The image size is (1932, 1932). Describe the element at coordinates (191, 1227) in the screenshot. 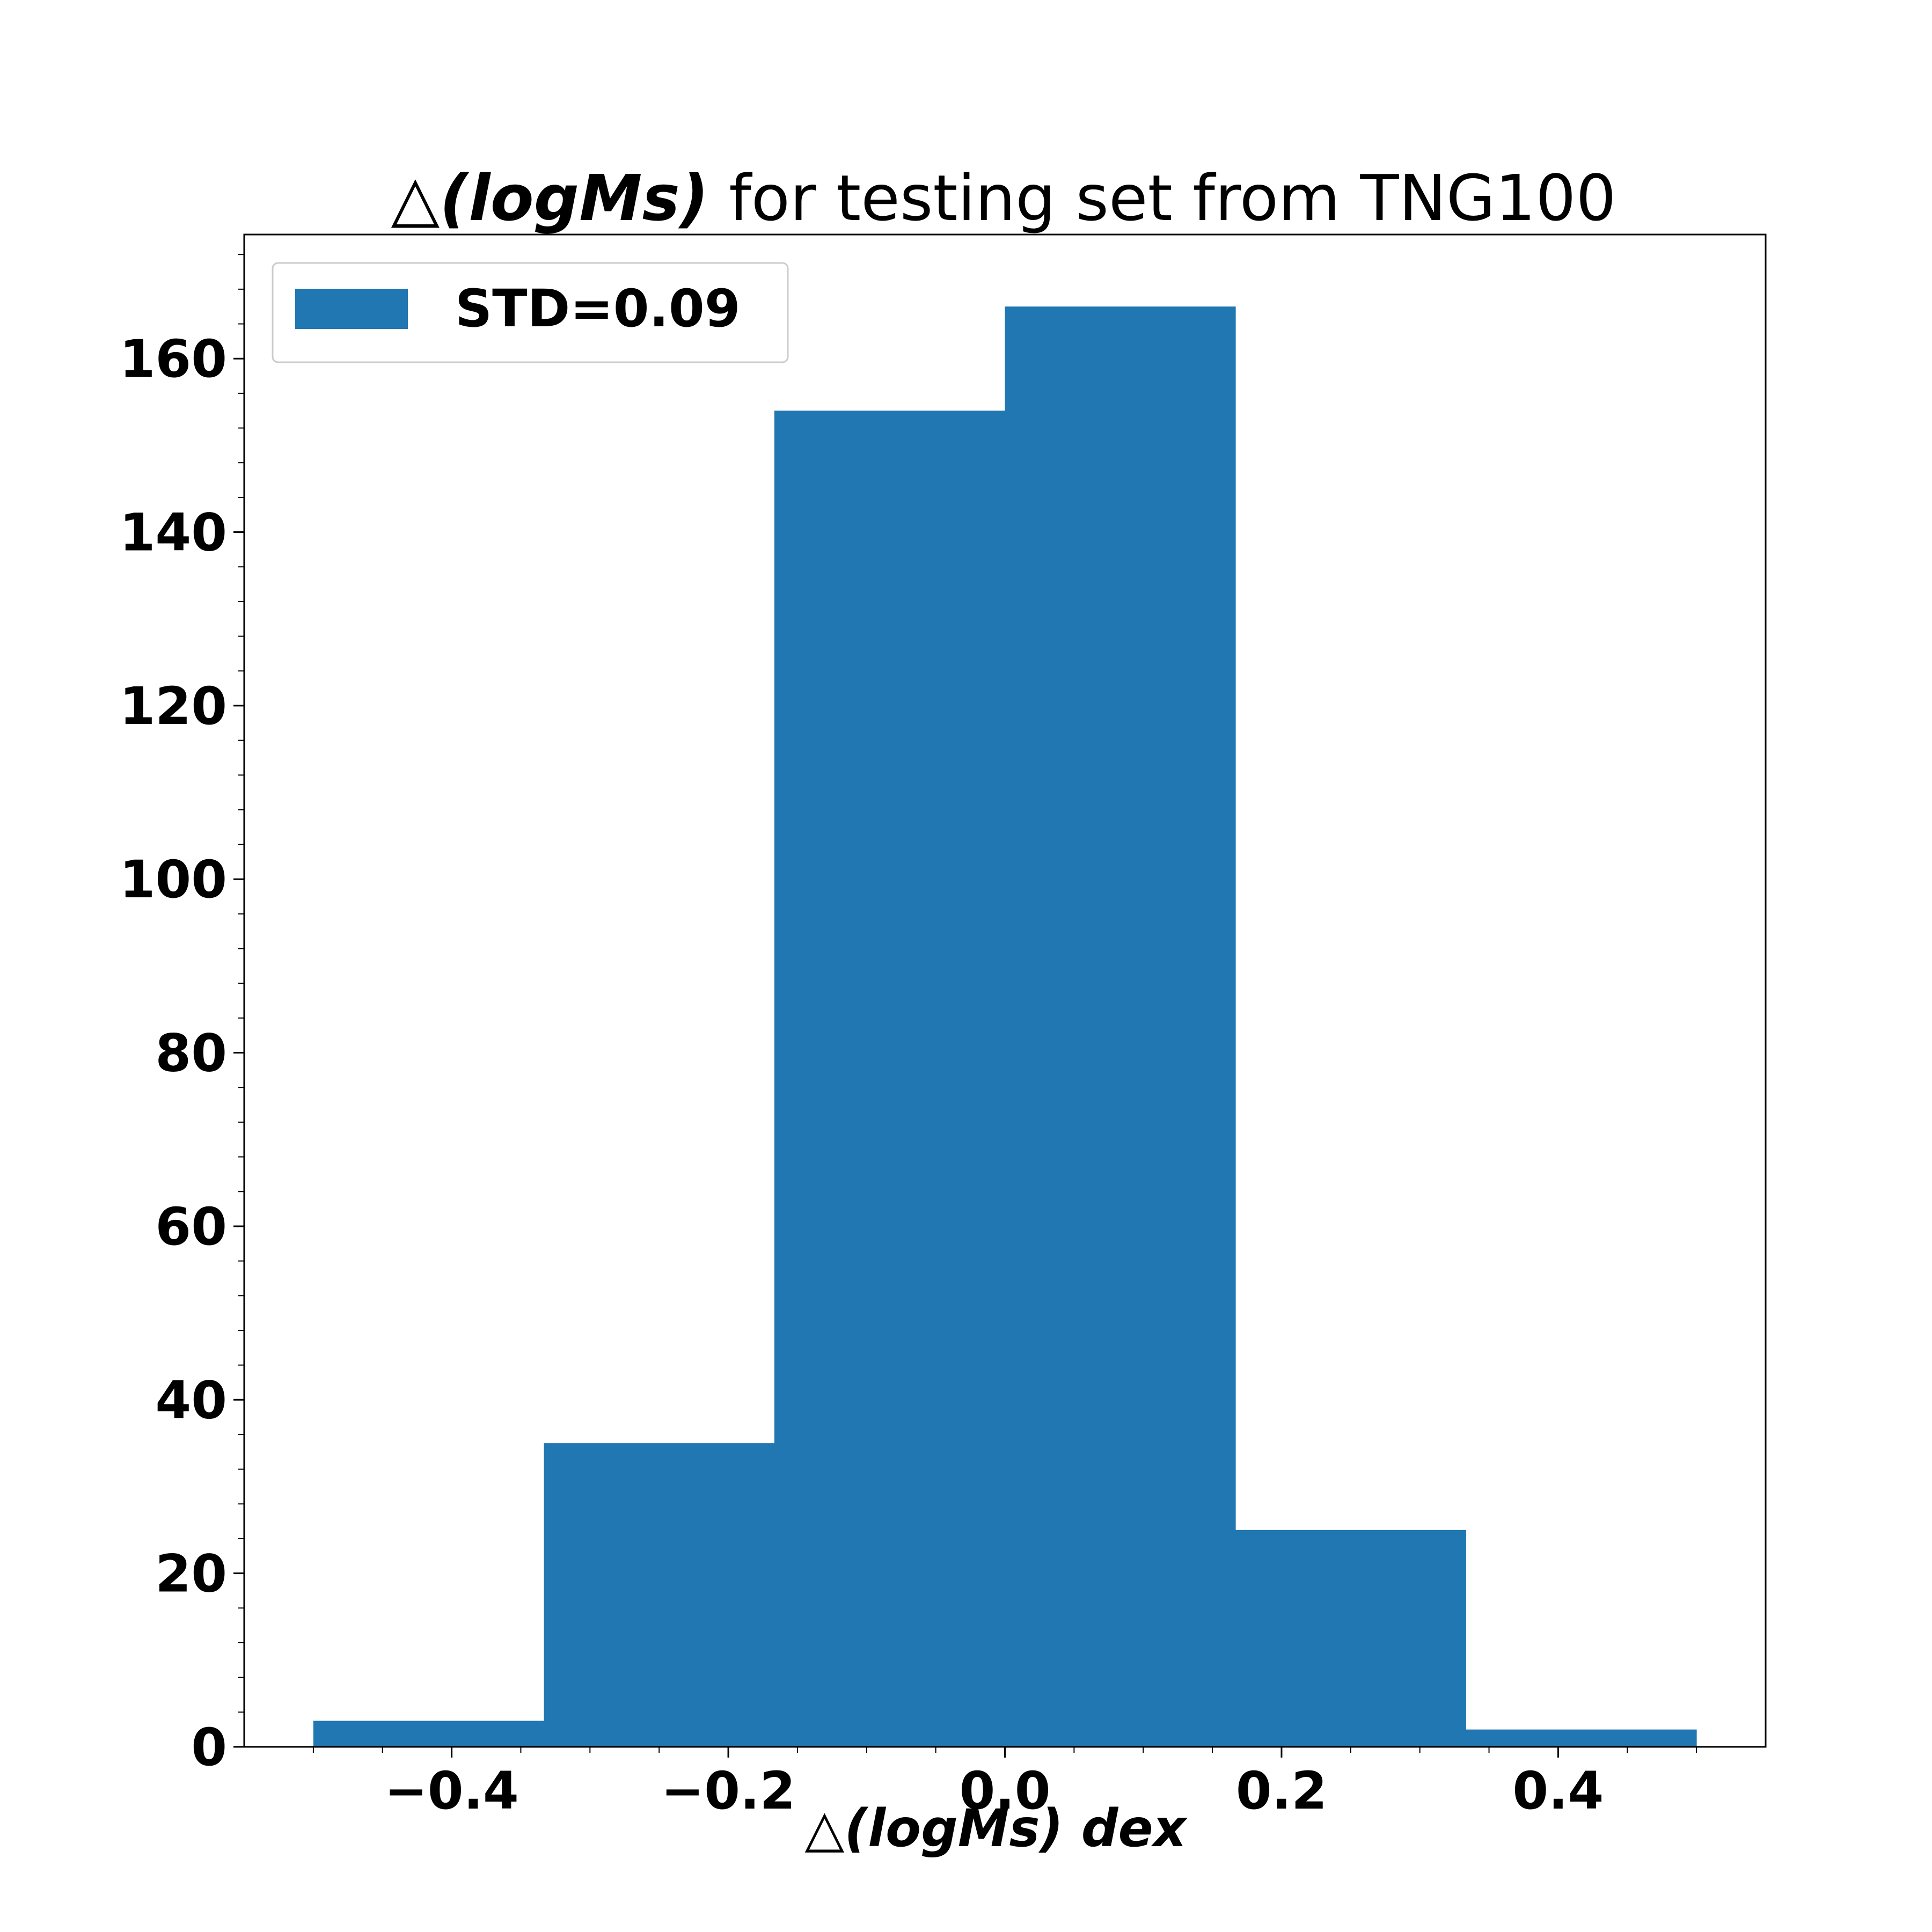

I see `y-tick-label: 60` at that location.